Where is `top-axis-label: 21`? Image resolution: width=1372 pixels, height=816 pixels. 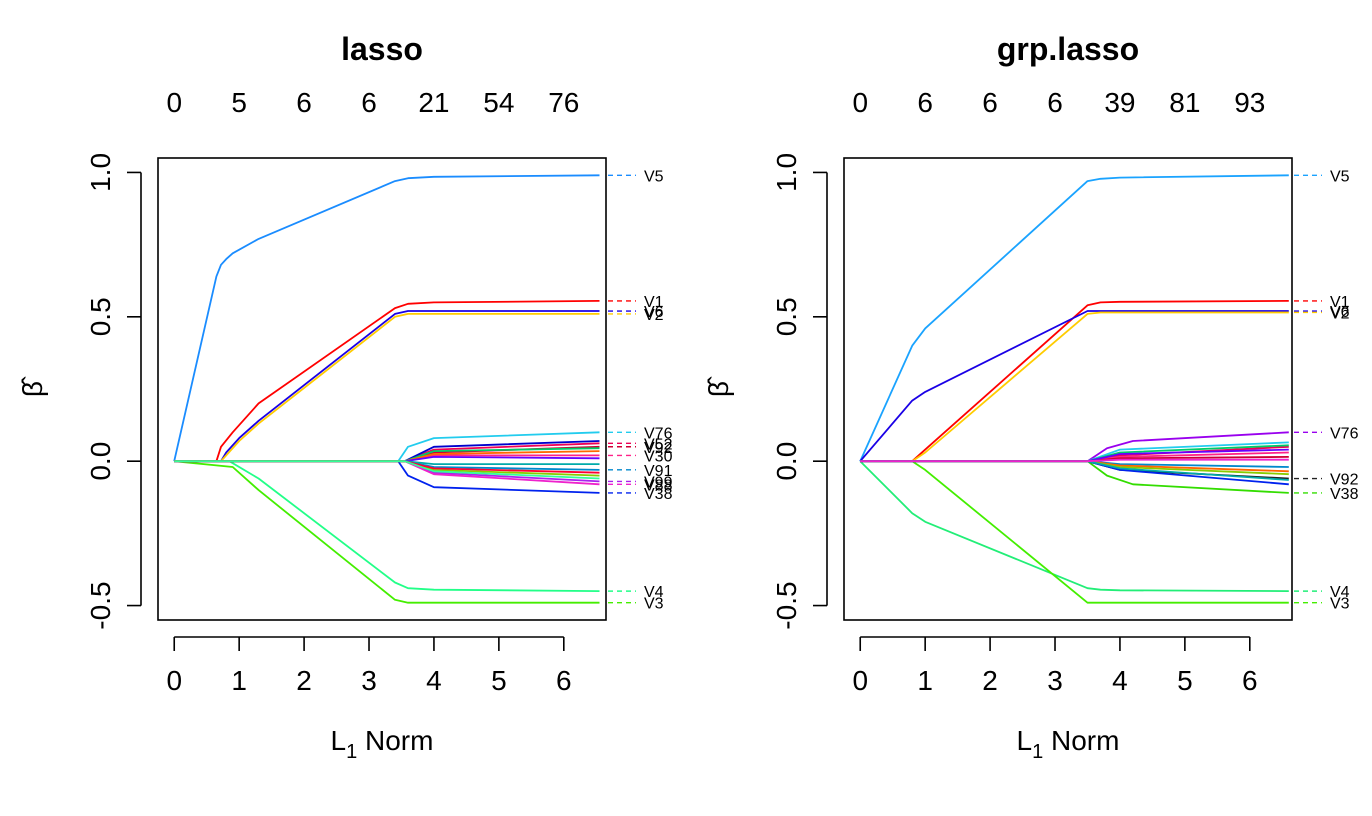 top-axis-label: 21 is located at coordinates (433, 102).